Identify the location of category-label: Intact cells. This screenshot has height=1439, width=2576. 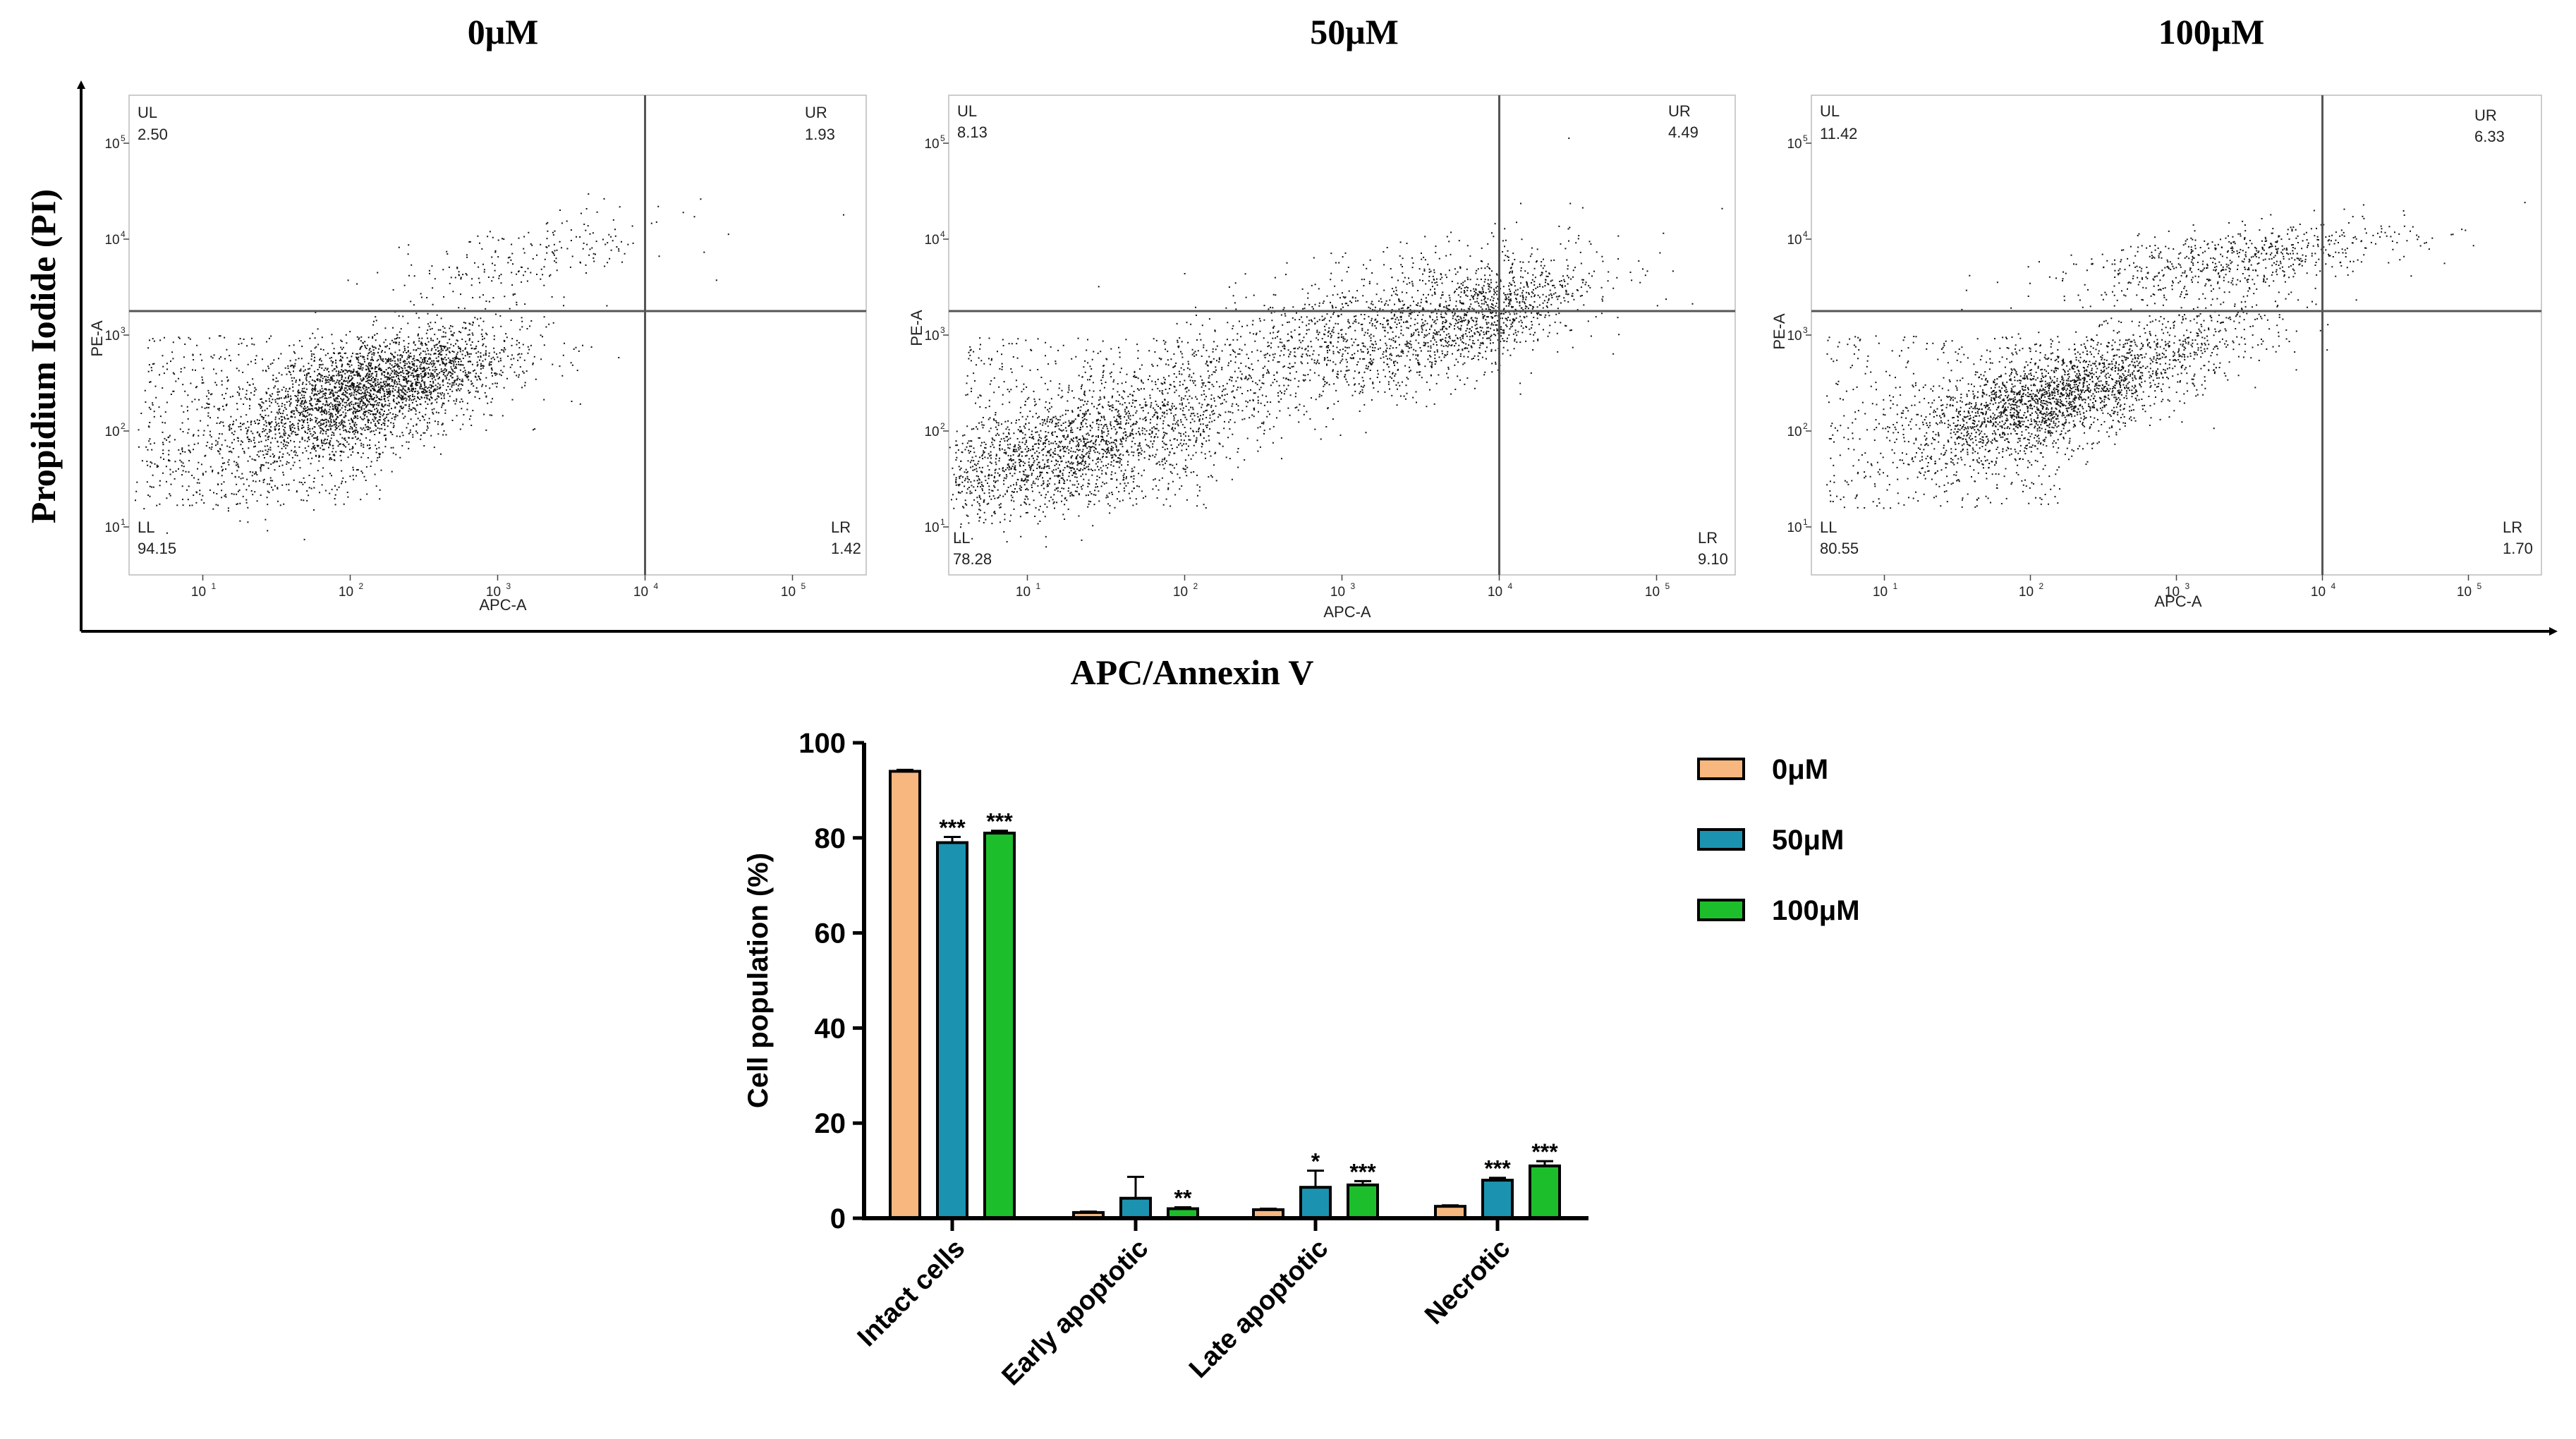
(911, 1293).